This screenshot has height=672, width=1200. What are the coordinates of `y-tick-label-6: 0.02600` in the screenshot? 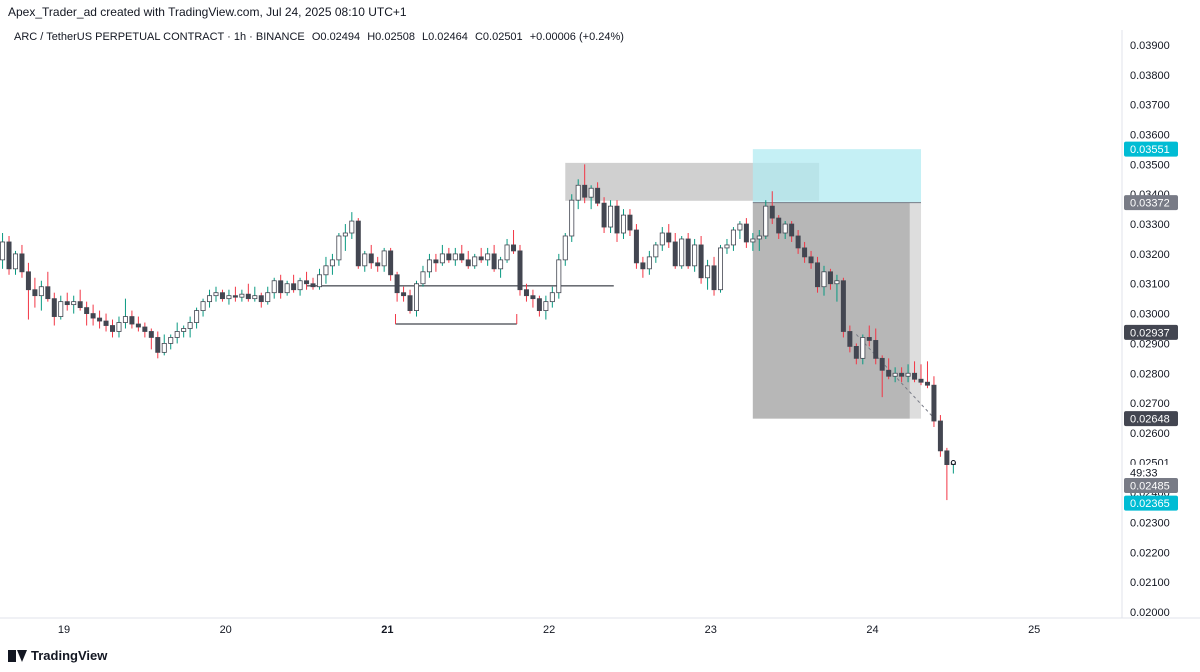 It's located at (1150, 434).